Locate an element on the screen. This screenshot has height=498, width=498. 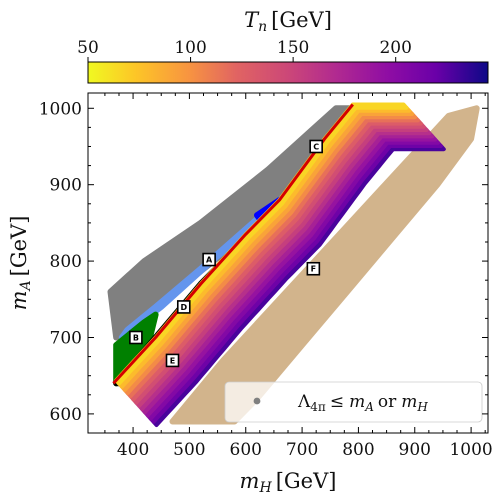
region-tag-d: D is located at coordinates (183, 307).